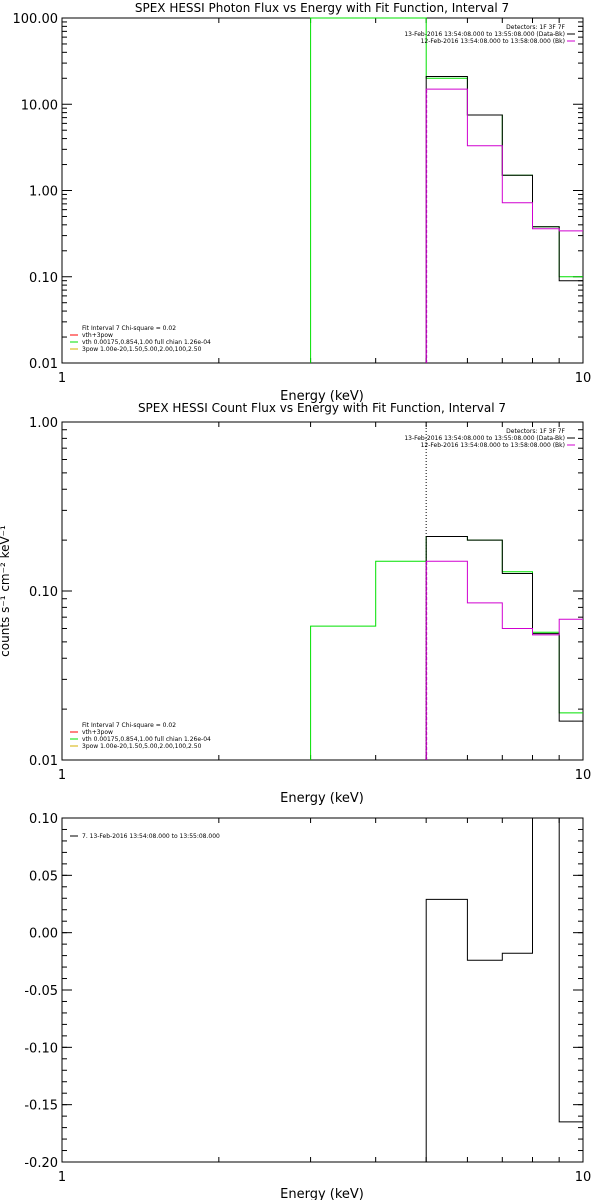  I want to click on y-tick-label: 0.05, so click(43, 876).